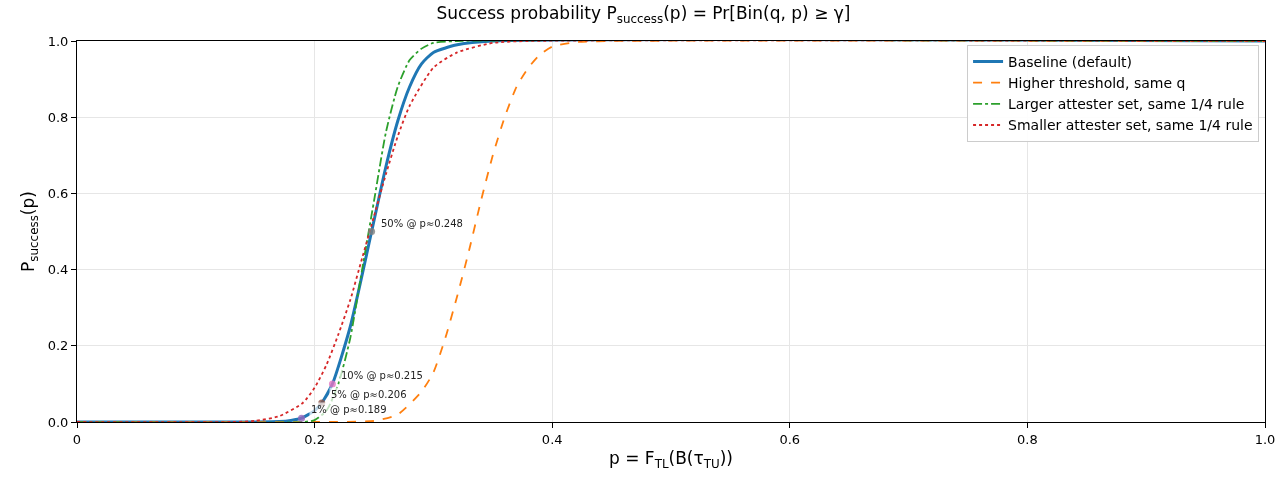 The height and width of the screenshot is (485, 1287). What do you see at coordinates (58, 193) in the screenshot?
I see `y-tick-label: 0.6` at bounding box center [58, 193].